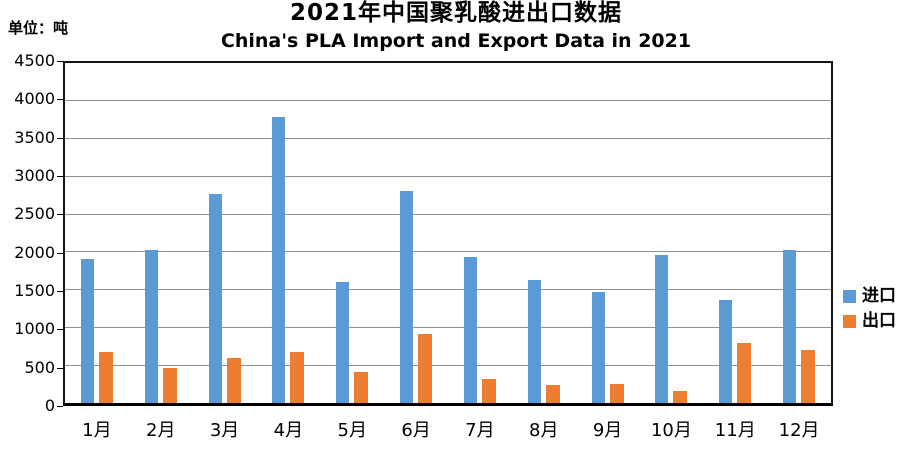  Describe the element at coordinates (288, 430) in the screenshot. I see `x-tick-label-4月: 4月` at that location.